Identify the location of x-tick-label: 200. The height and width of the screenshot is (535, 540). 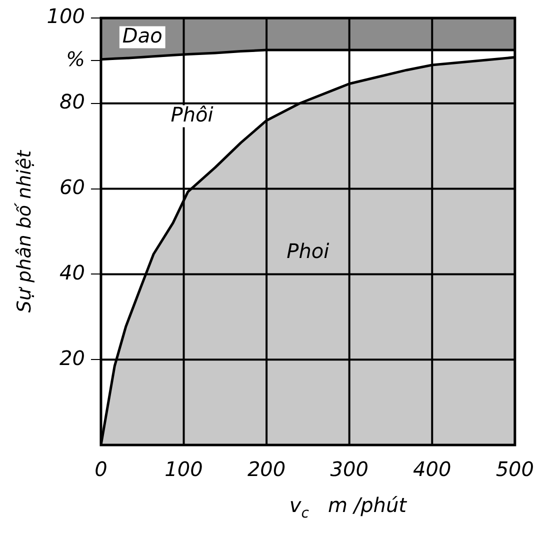
(266, 469).